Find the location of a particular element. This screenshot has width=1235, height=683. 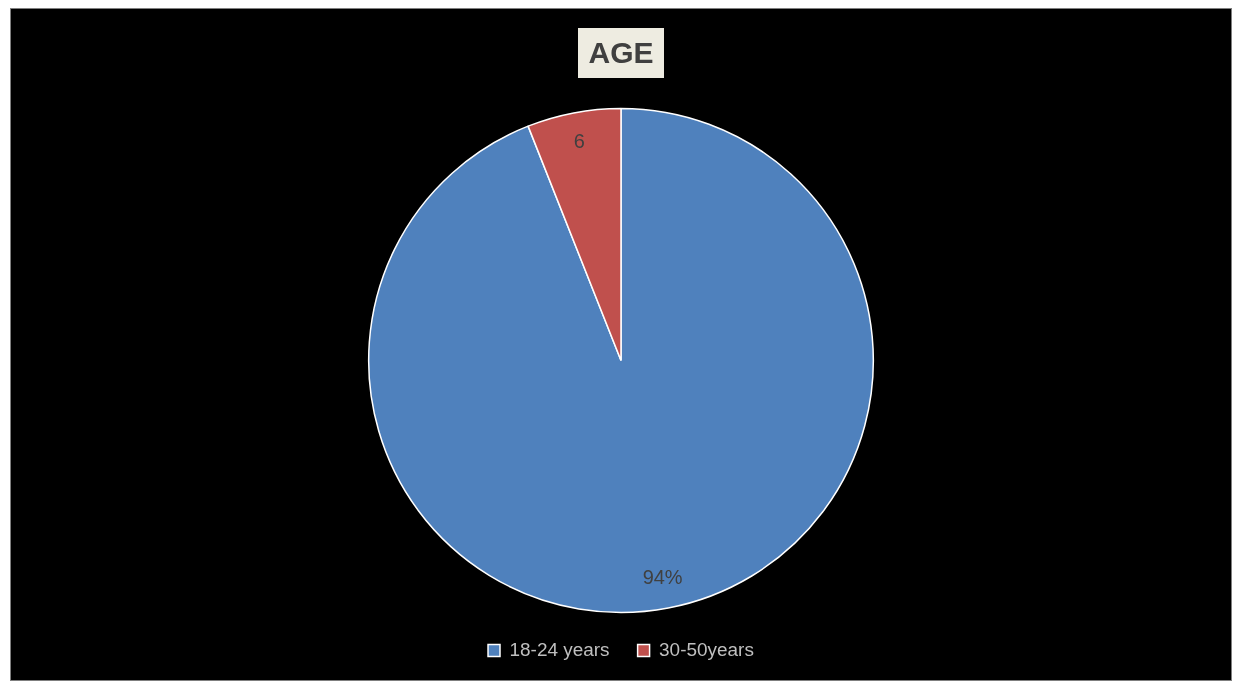

chart-title: AGE is located at coordinates (621, 53).